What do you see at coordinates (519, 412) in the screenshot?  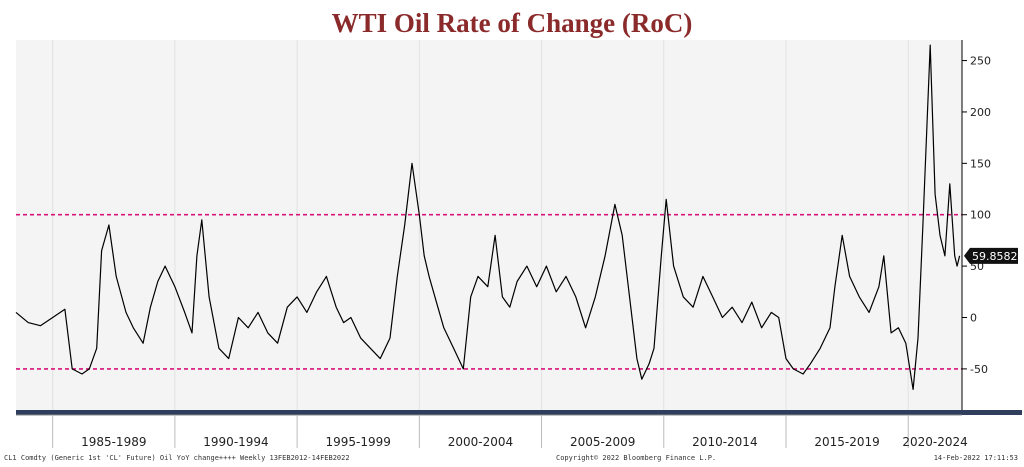 I see `x-axis-band` at bounding box center [519, 412].